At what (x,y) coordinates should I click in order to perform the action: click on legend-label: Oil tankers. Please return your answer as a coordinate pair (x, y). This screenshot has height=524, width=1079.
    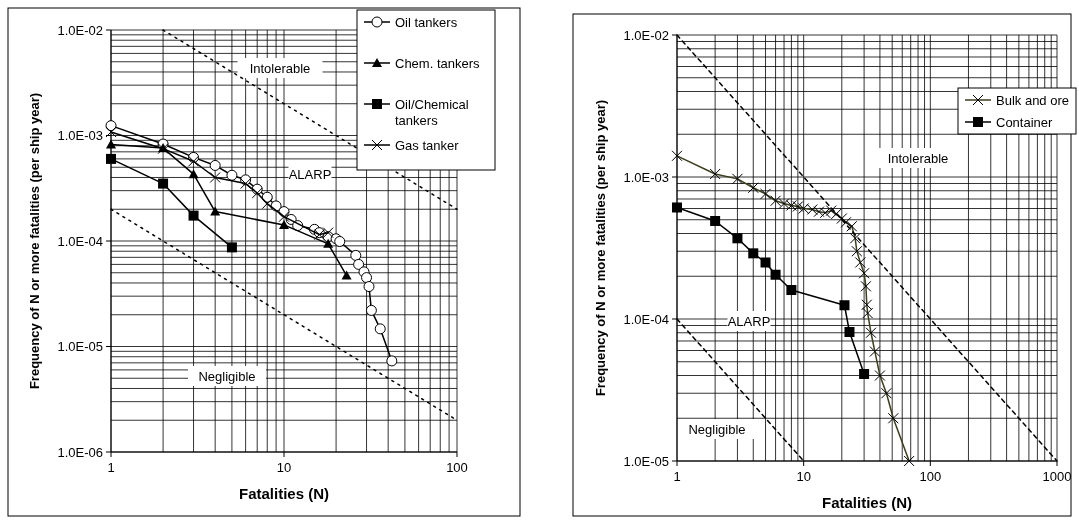
    Looking at the image, I should click on (426, 22).